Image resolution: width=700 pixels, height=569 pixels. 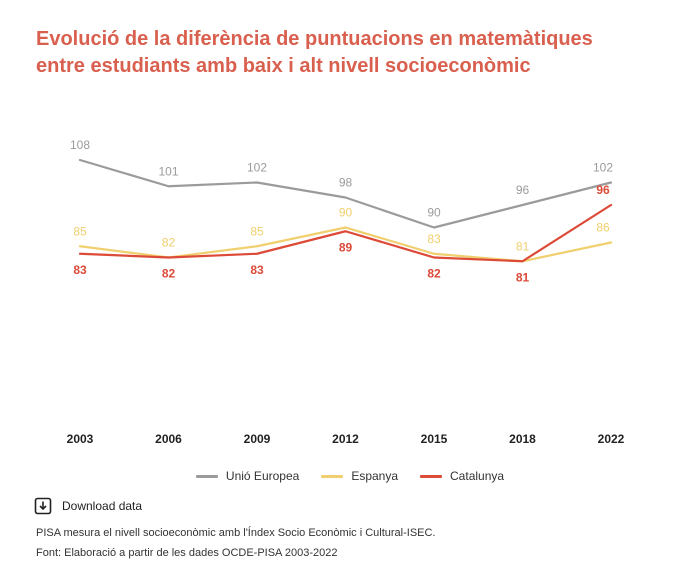 I want to click on download-data-button: Download data, so click(x=88, y=506).